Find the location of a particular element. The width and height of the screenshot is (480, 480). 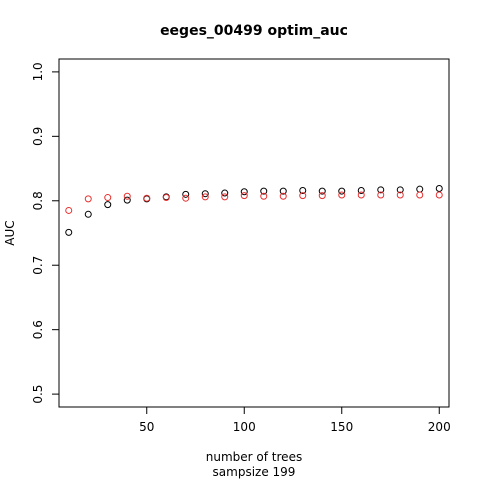

x-axis-label: number of trees is located at coordinates (254, 457).